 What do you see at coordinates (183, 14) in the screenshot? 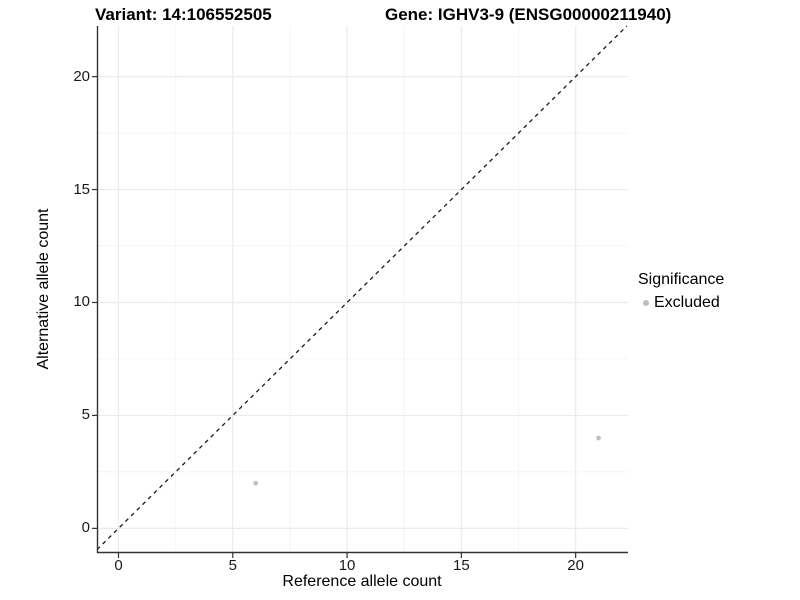
I see `variant-title: Variant: 14:106552505` at bounding box center [183, 14].